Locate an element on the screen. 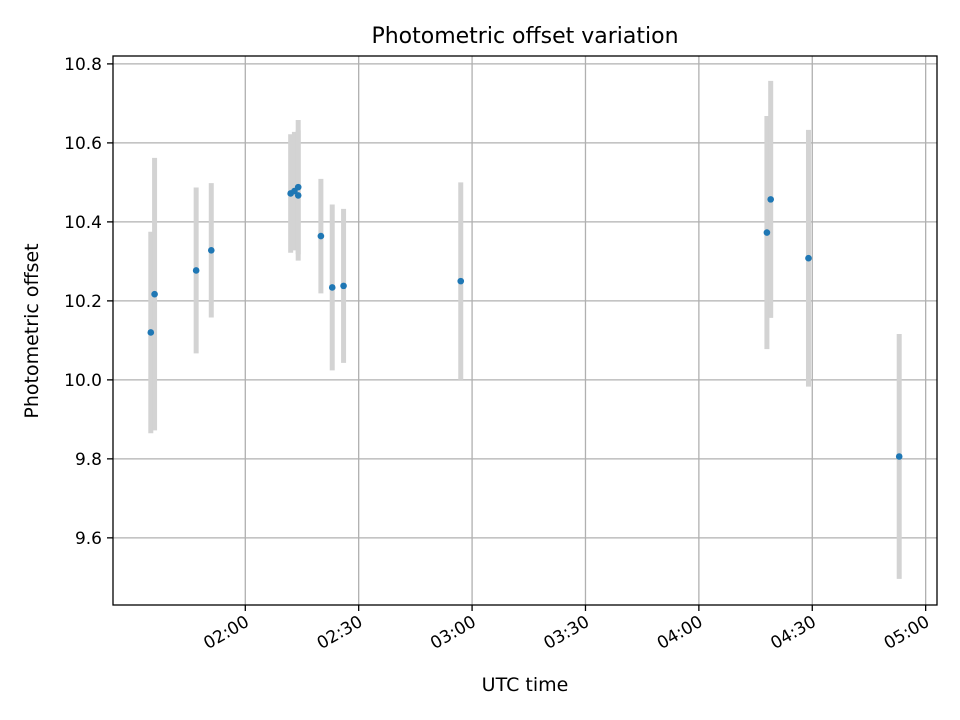 This screenshot has width=960, height=720. x-axis-ticks: 02:00 02:30 03:00 03:30 04:00 04:30 05:00 is located at coordinates (566, 629).